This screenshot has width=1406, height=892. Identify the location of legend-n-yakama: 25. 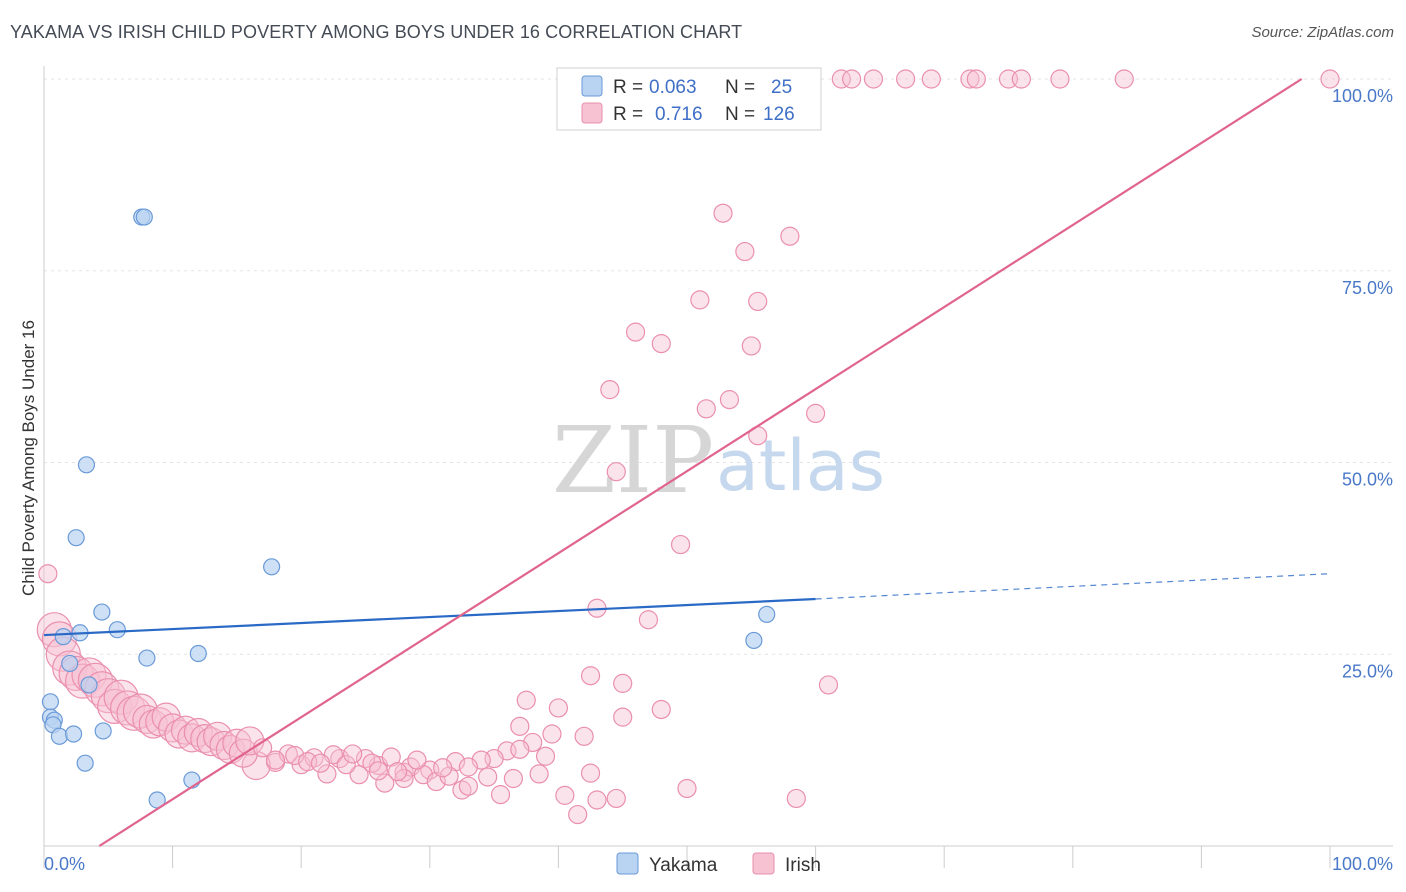
(781, 87).